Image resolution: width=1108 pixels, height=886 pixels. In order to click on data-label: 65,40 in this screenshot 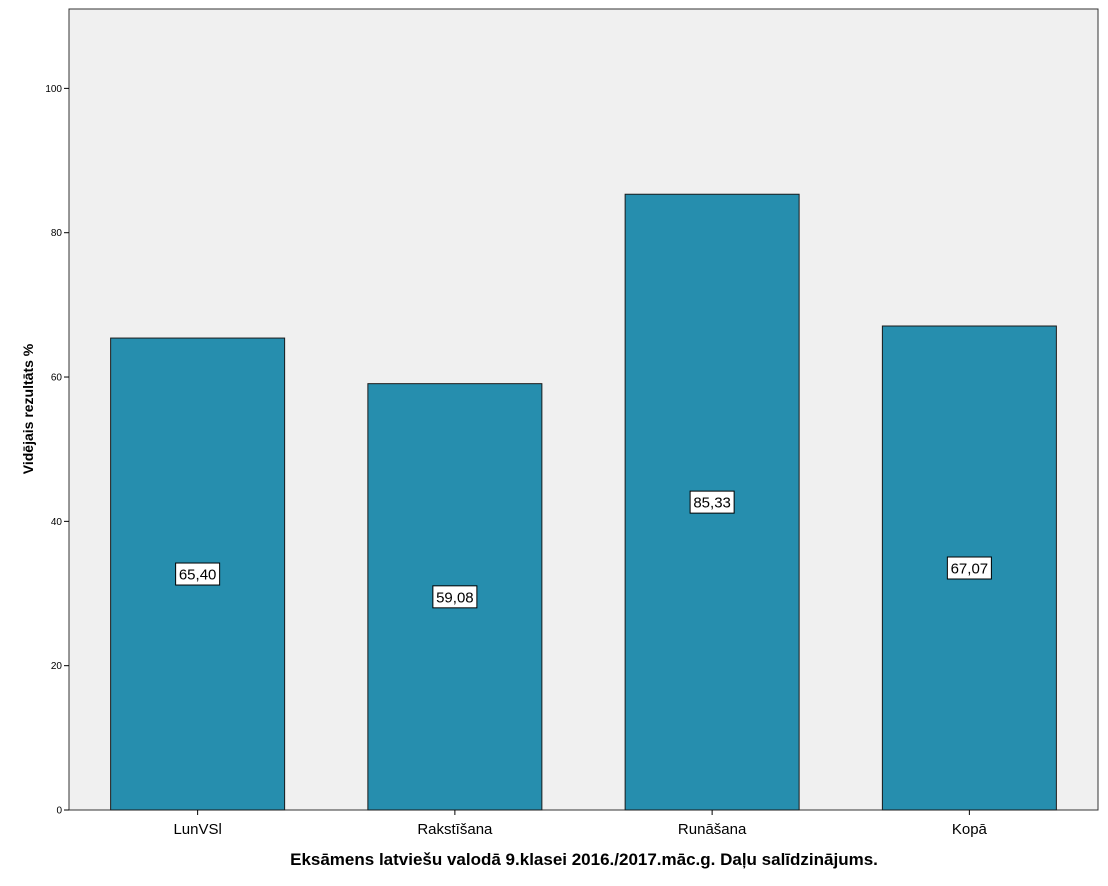, I will do `click(198, 575)`.